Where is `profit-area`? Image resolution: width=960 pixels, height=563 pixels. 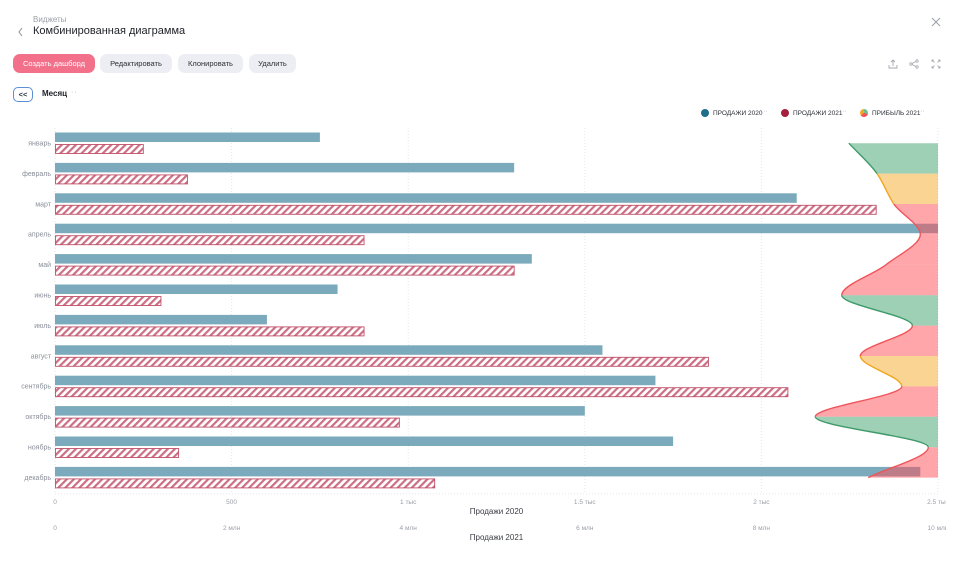
profit-area is located at coordinates (876, 310).